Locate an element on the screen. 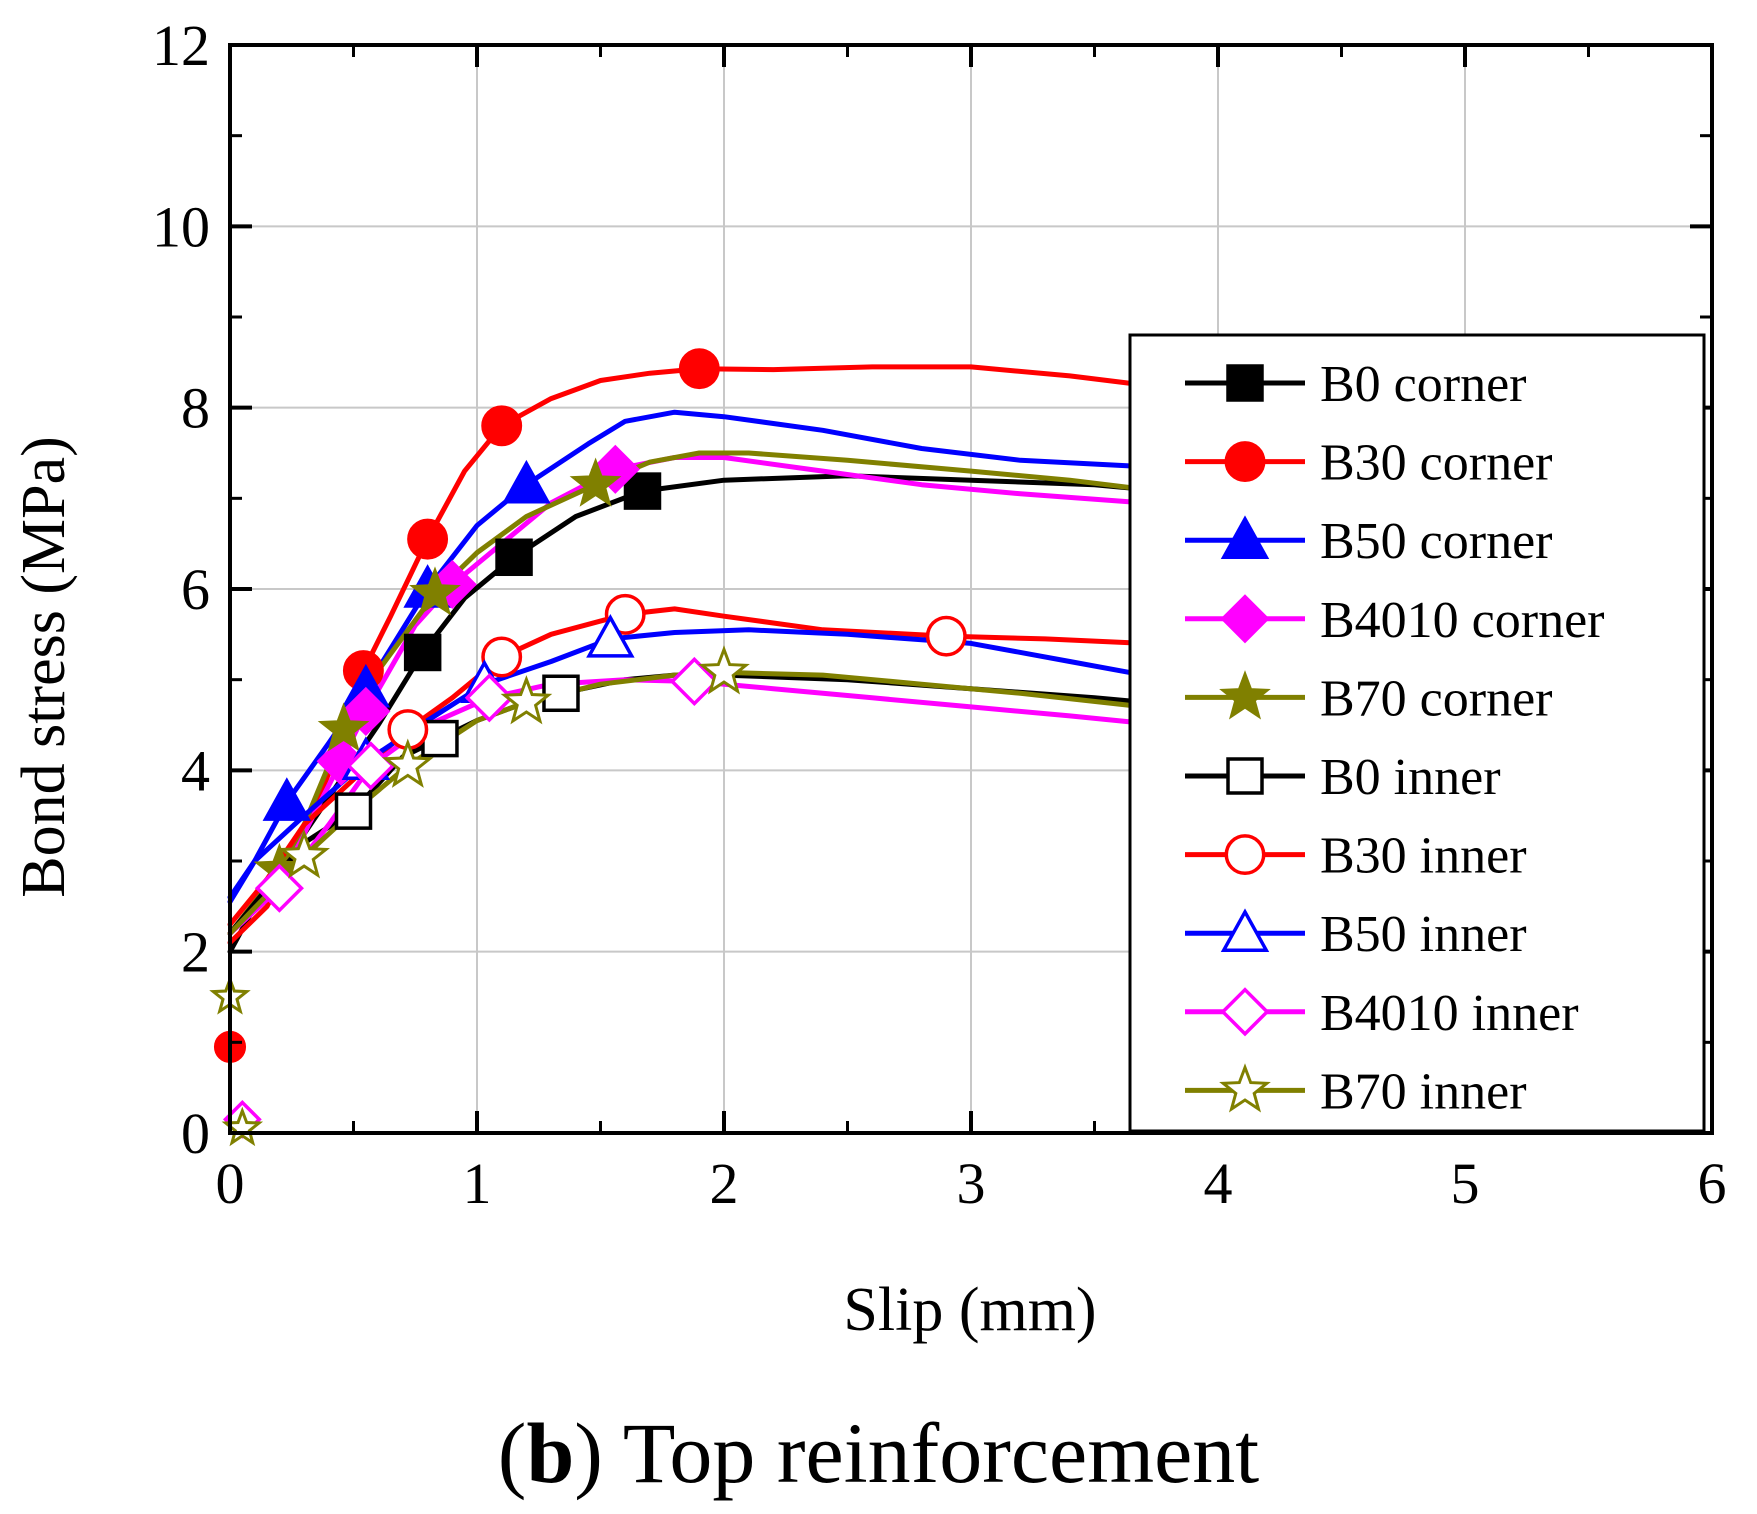  legend-label-b0-inner: B0 inner is located at coordinates (1410, 777).